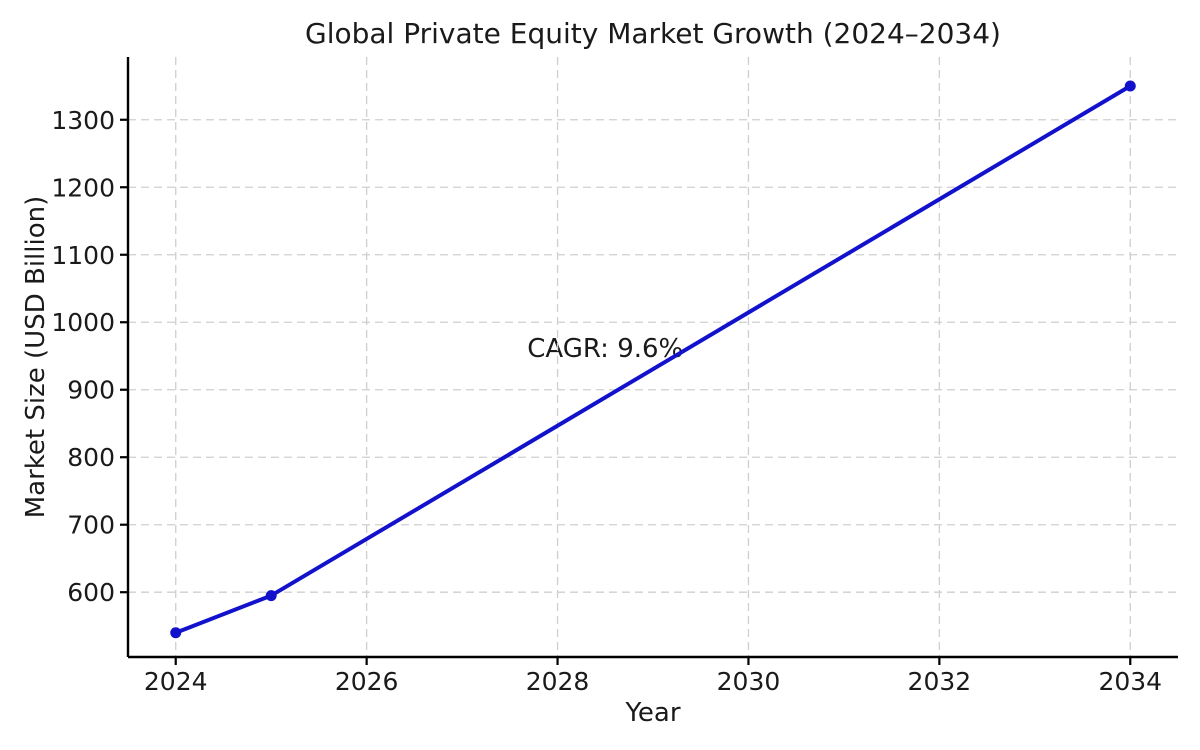  Describe the element at coordinates (91, 592) in the screenshot. I see `y-tick-label: 600` at that location.